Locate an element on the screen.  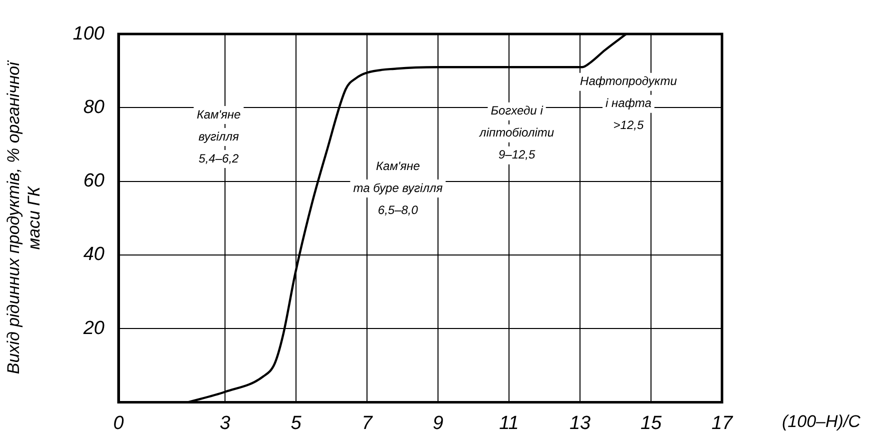
annotation: Кам'яне вугілля 5,4–6,2 is located at coordinates (218, 136).